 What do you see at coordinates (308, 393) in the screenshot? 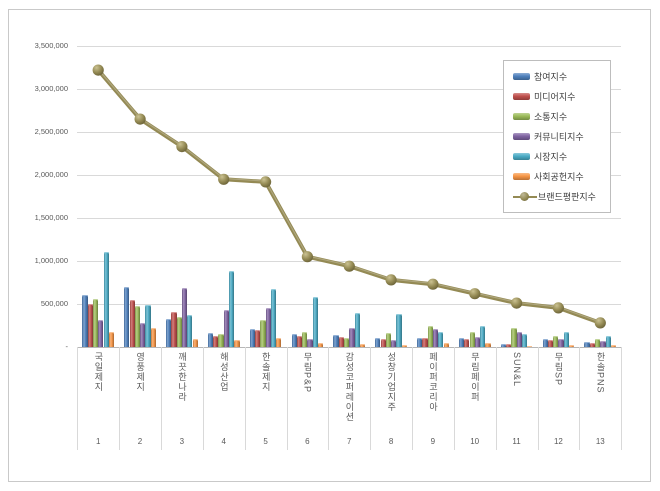
I see `category-label: 무림P&P` at bounding box center [308, 393].